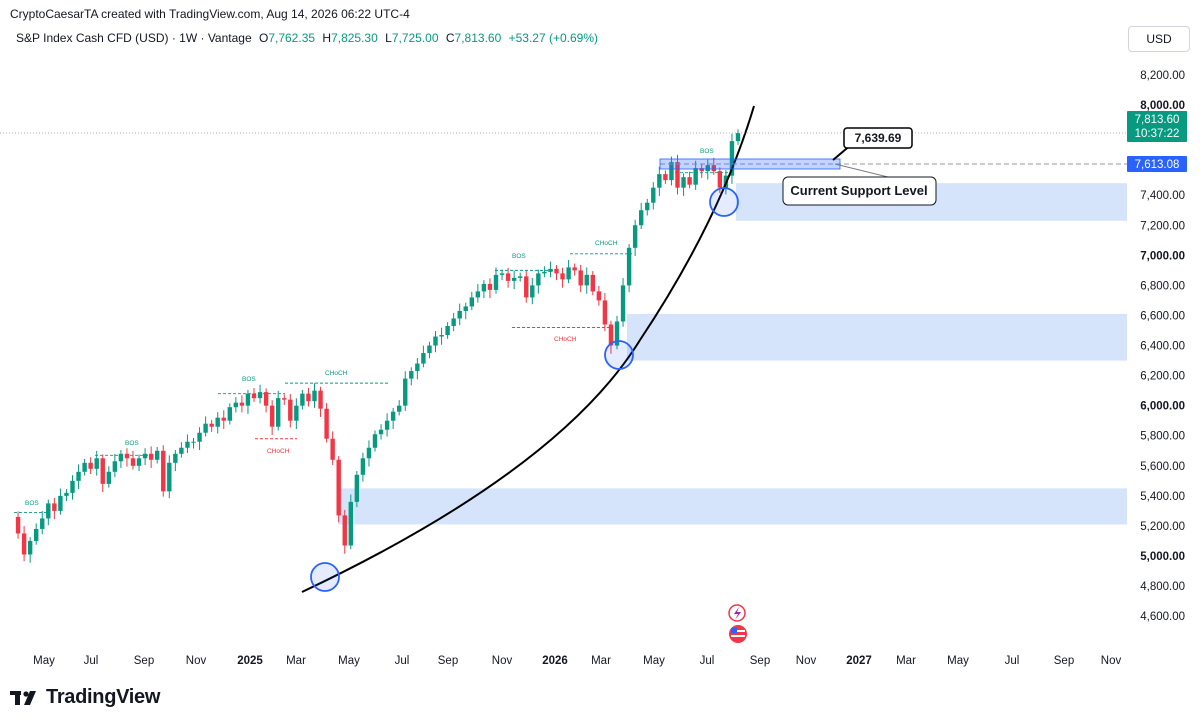 This screenshot has height=725, width=1200. I want to click on open-value: 7,762.35, so click(292, 38).